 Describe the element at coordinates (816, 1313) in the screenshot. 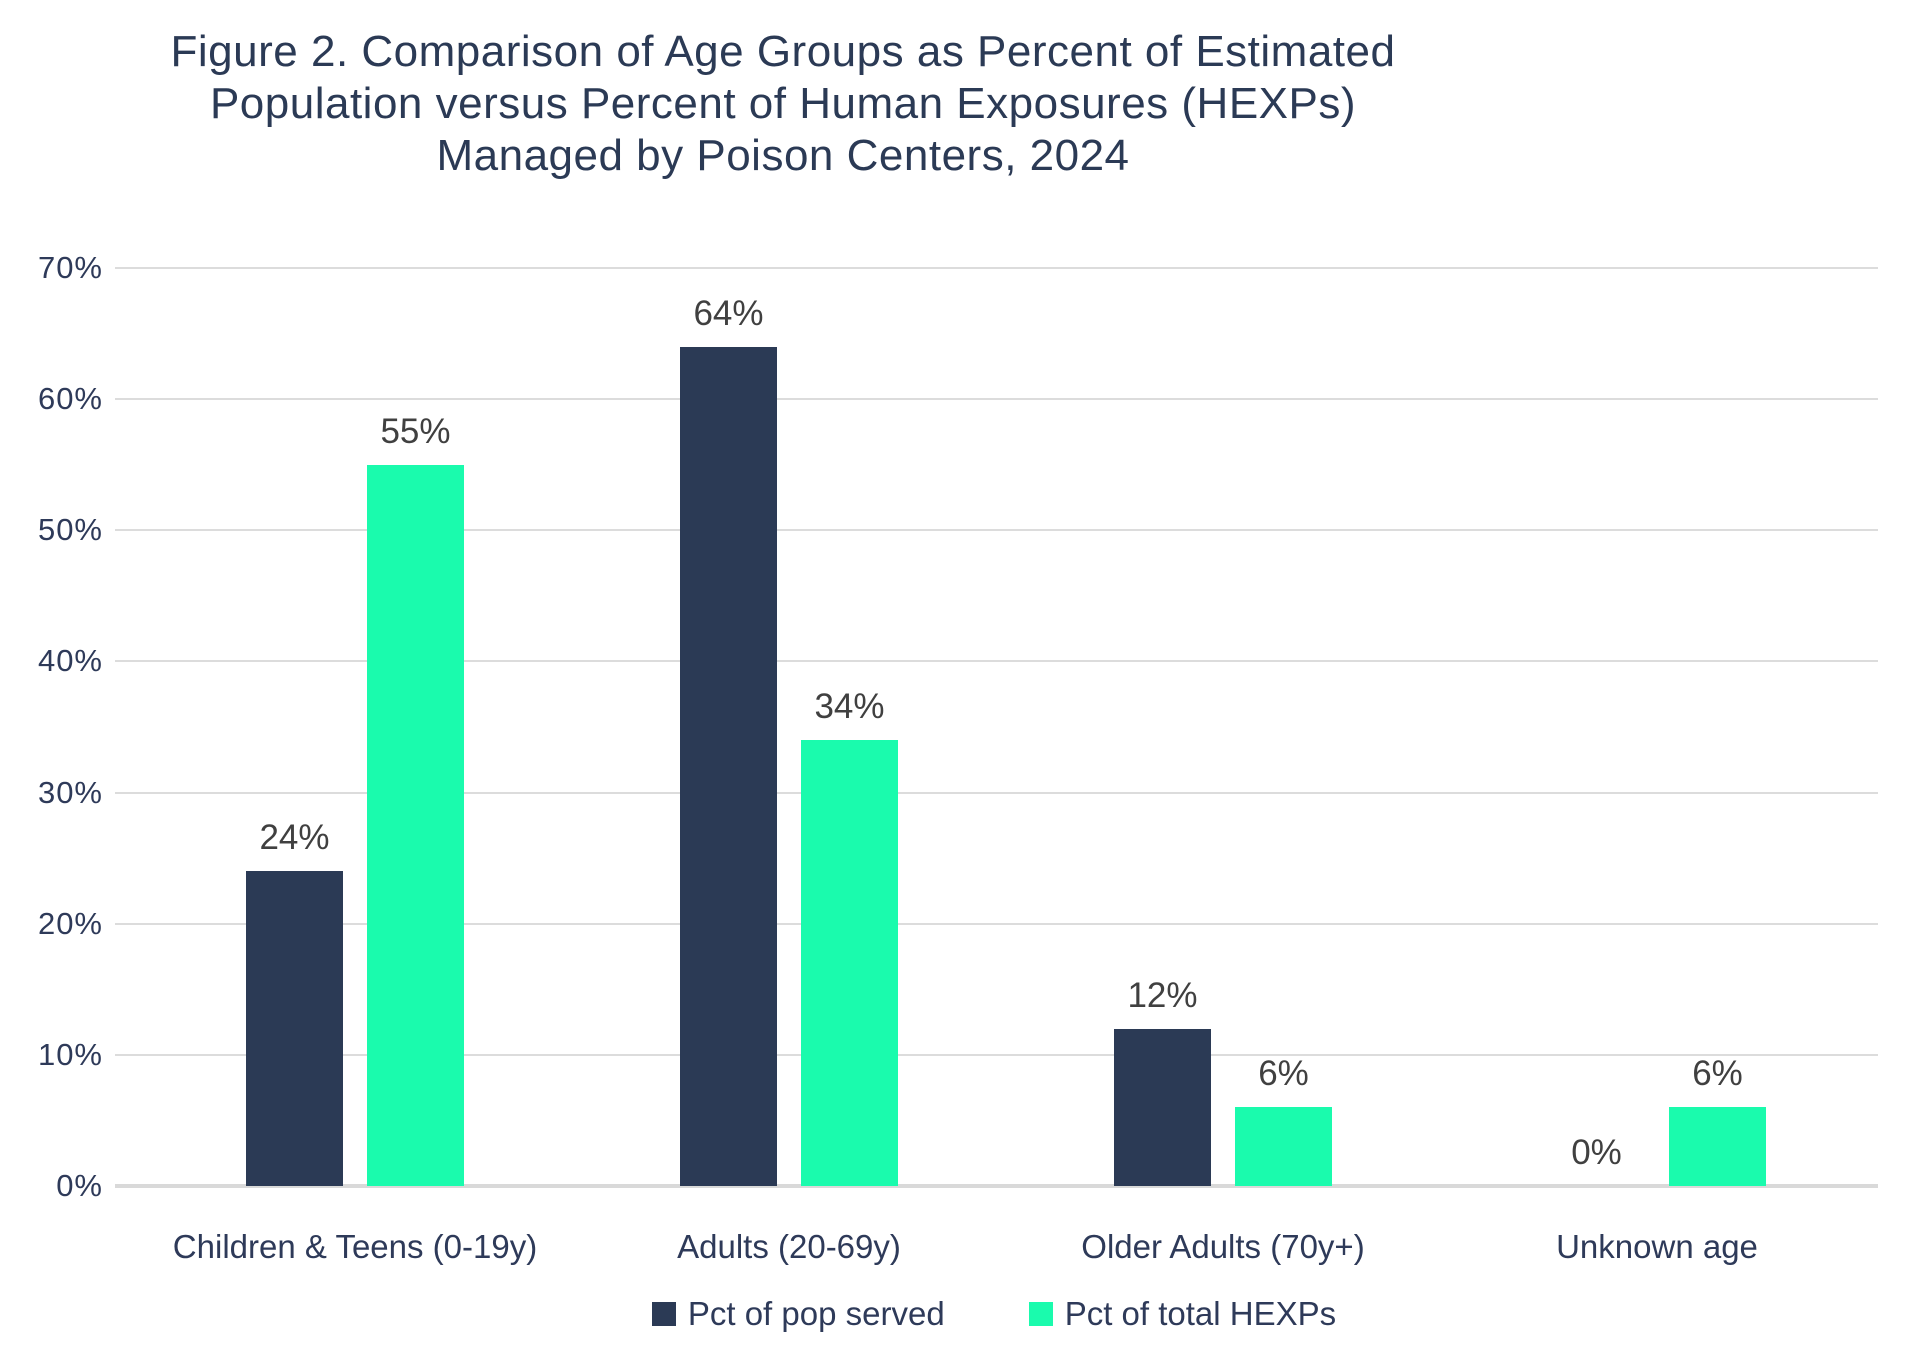

I see `legend-label: Pct of pop served` at that location.